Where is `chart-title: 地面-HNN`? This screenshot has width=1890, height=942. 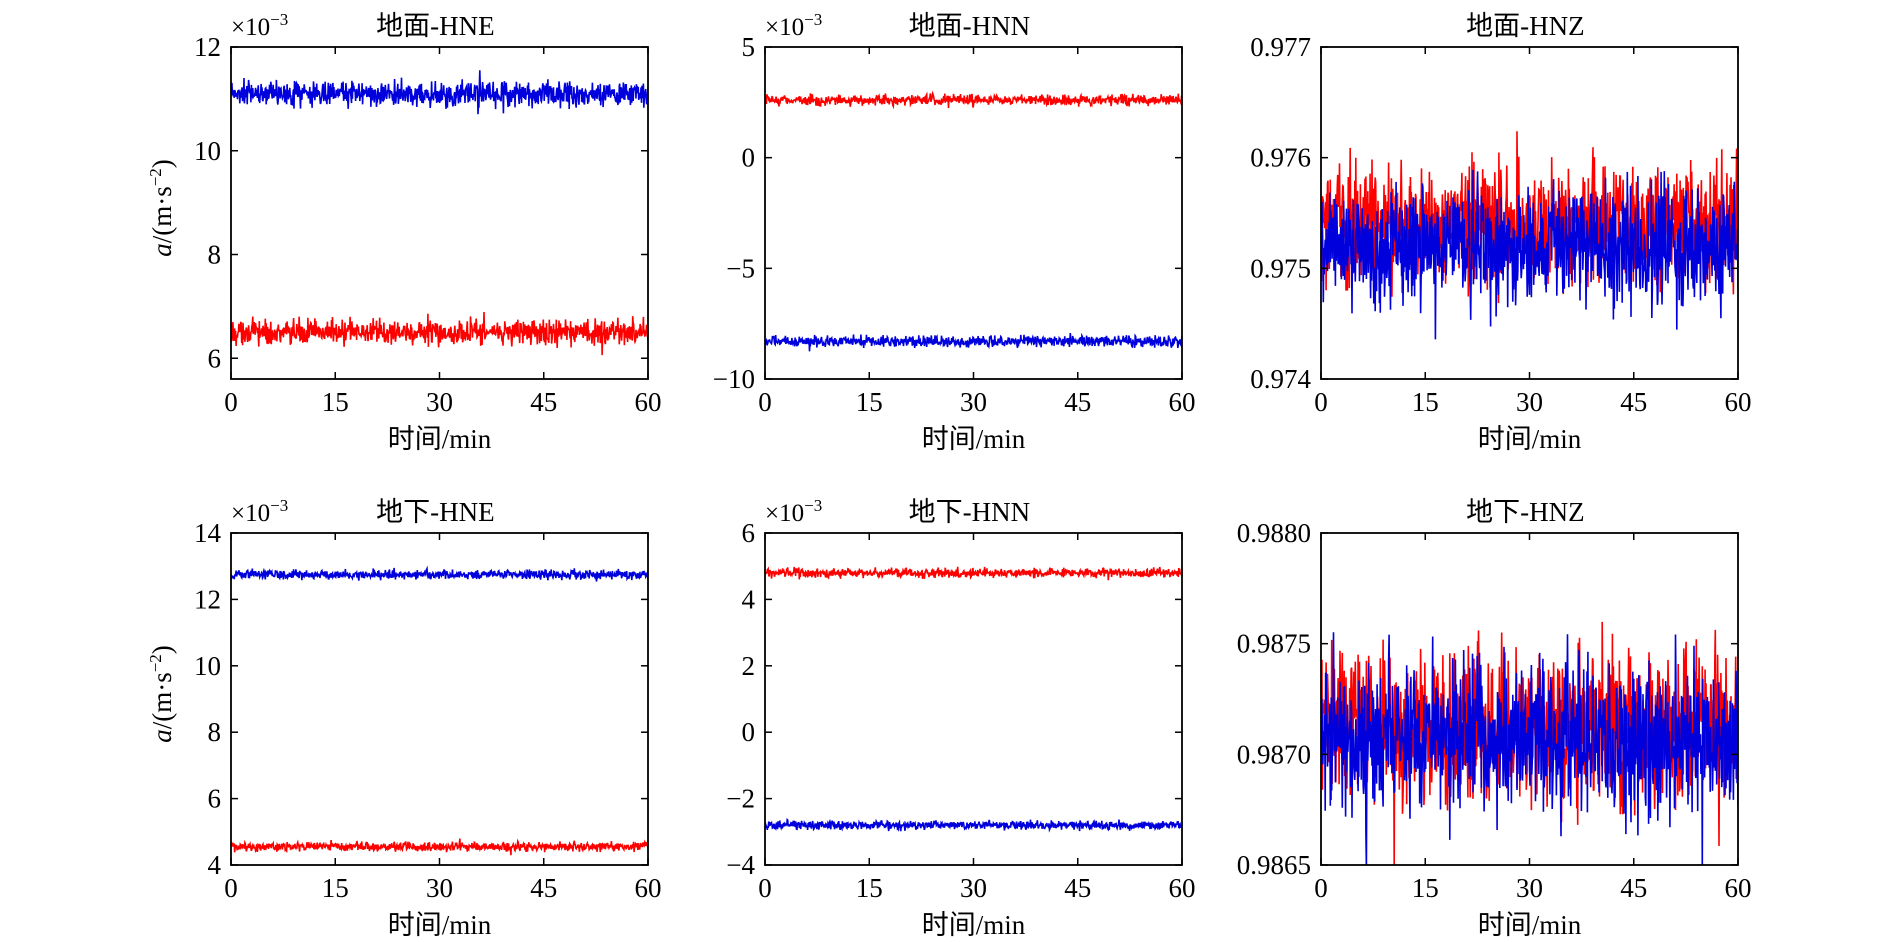 chart-title: 地面-HNN is located at coordinates (970, 26).